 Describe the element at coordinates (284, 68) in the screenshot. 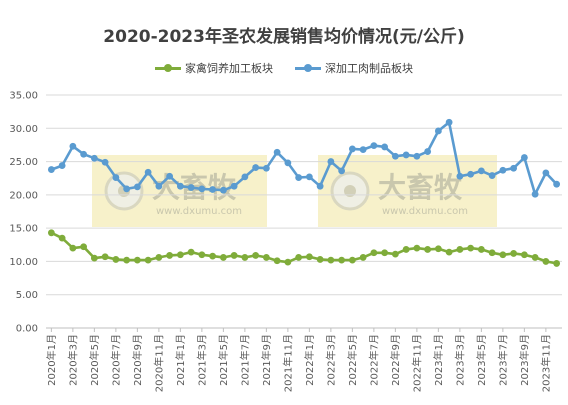

I see `legend: 家禽饲养加工板块 深加工肉制品板块` at that location.